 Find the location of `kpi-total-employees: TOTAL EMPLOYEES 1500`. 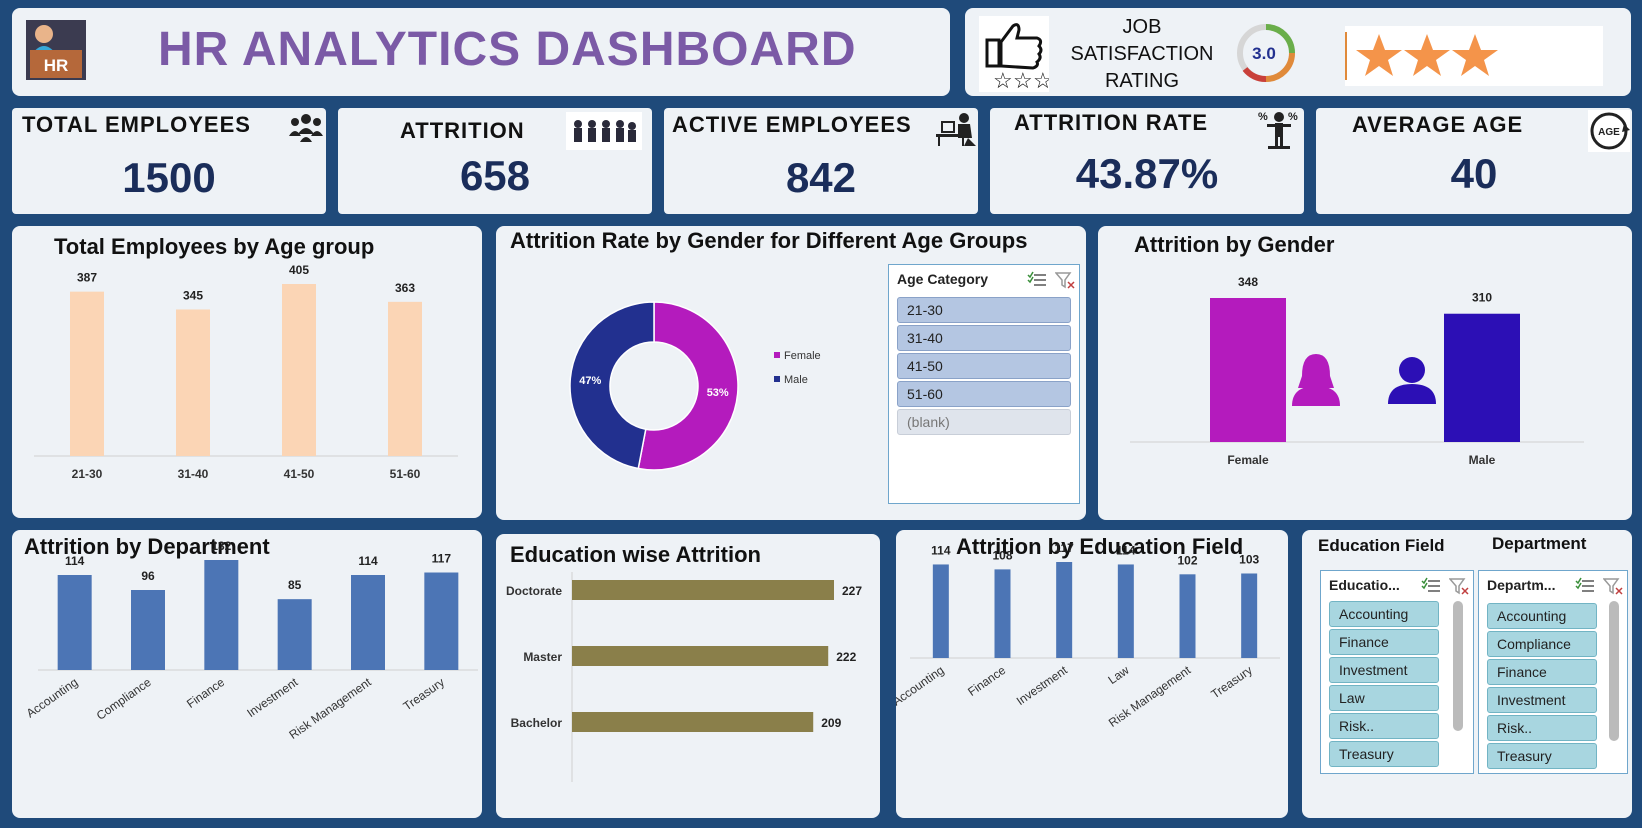

kpi-total-employees: TOTAL EMPLOYEES 1500 is located at coordinates (169, 161).